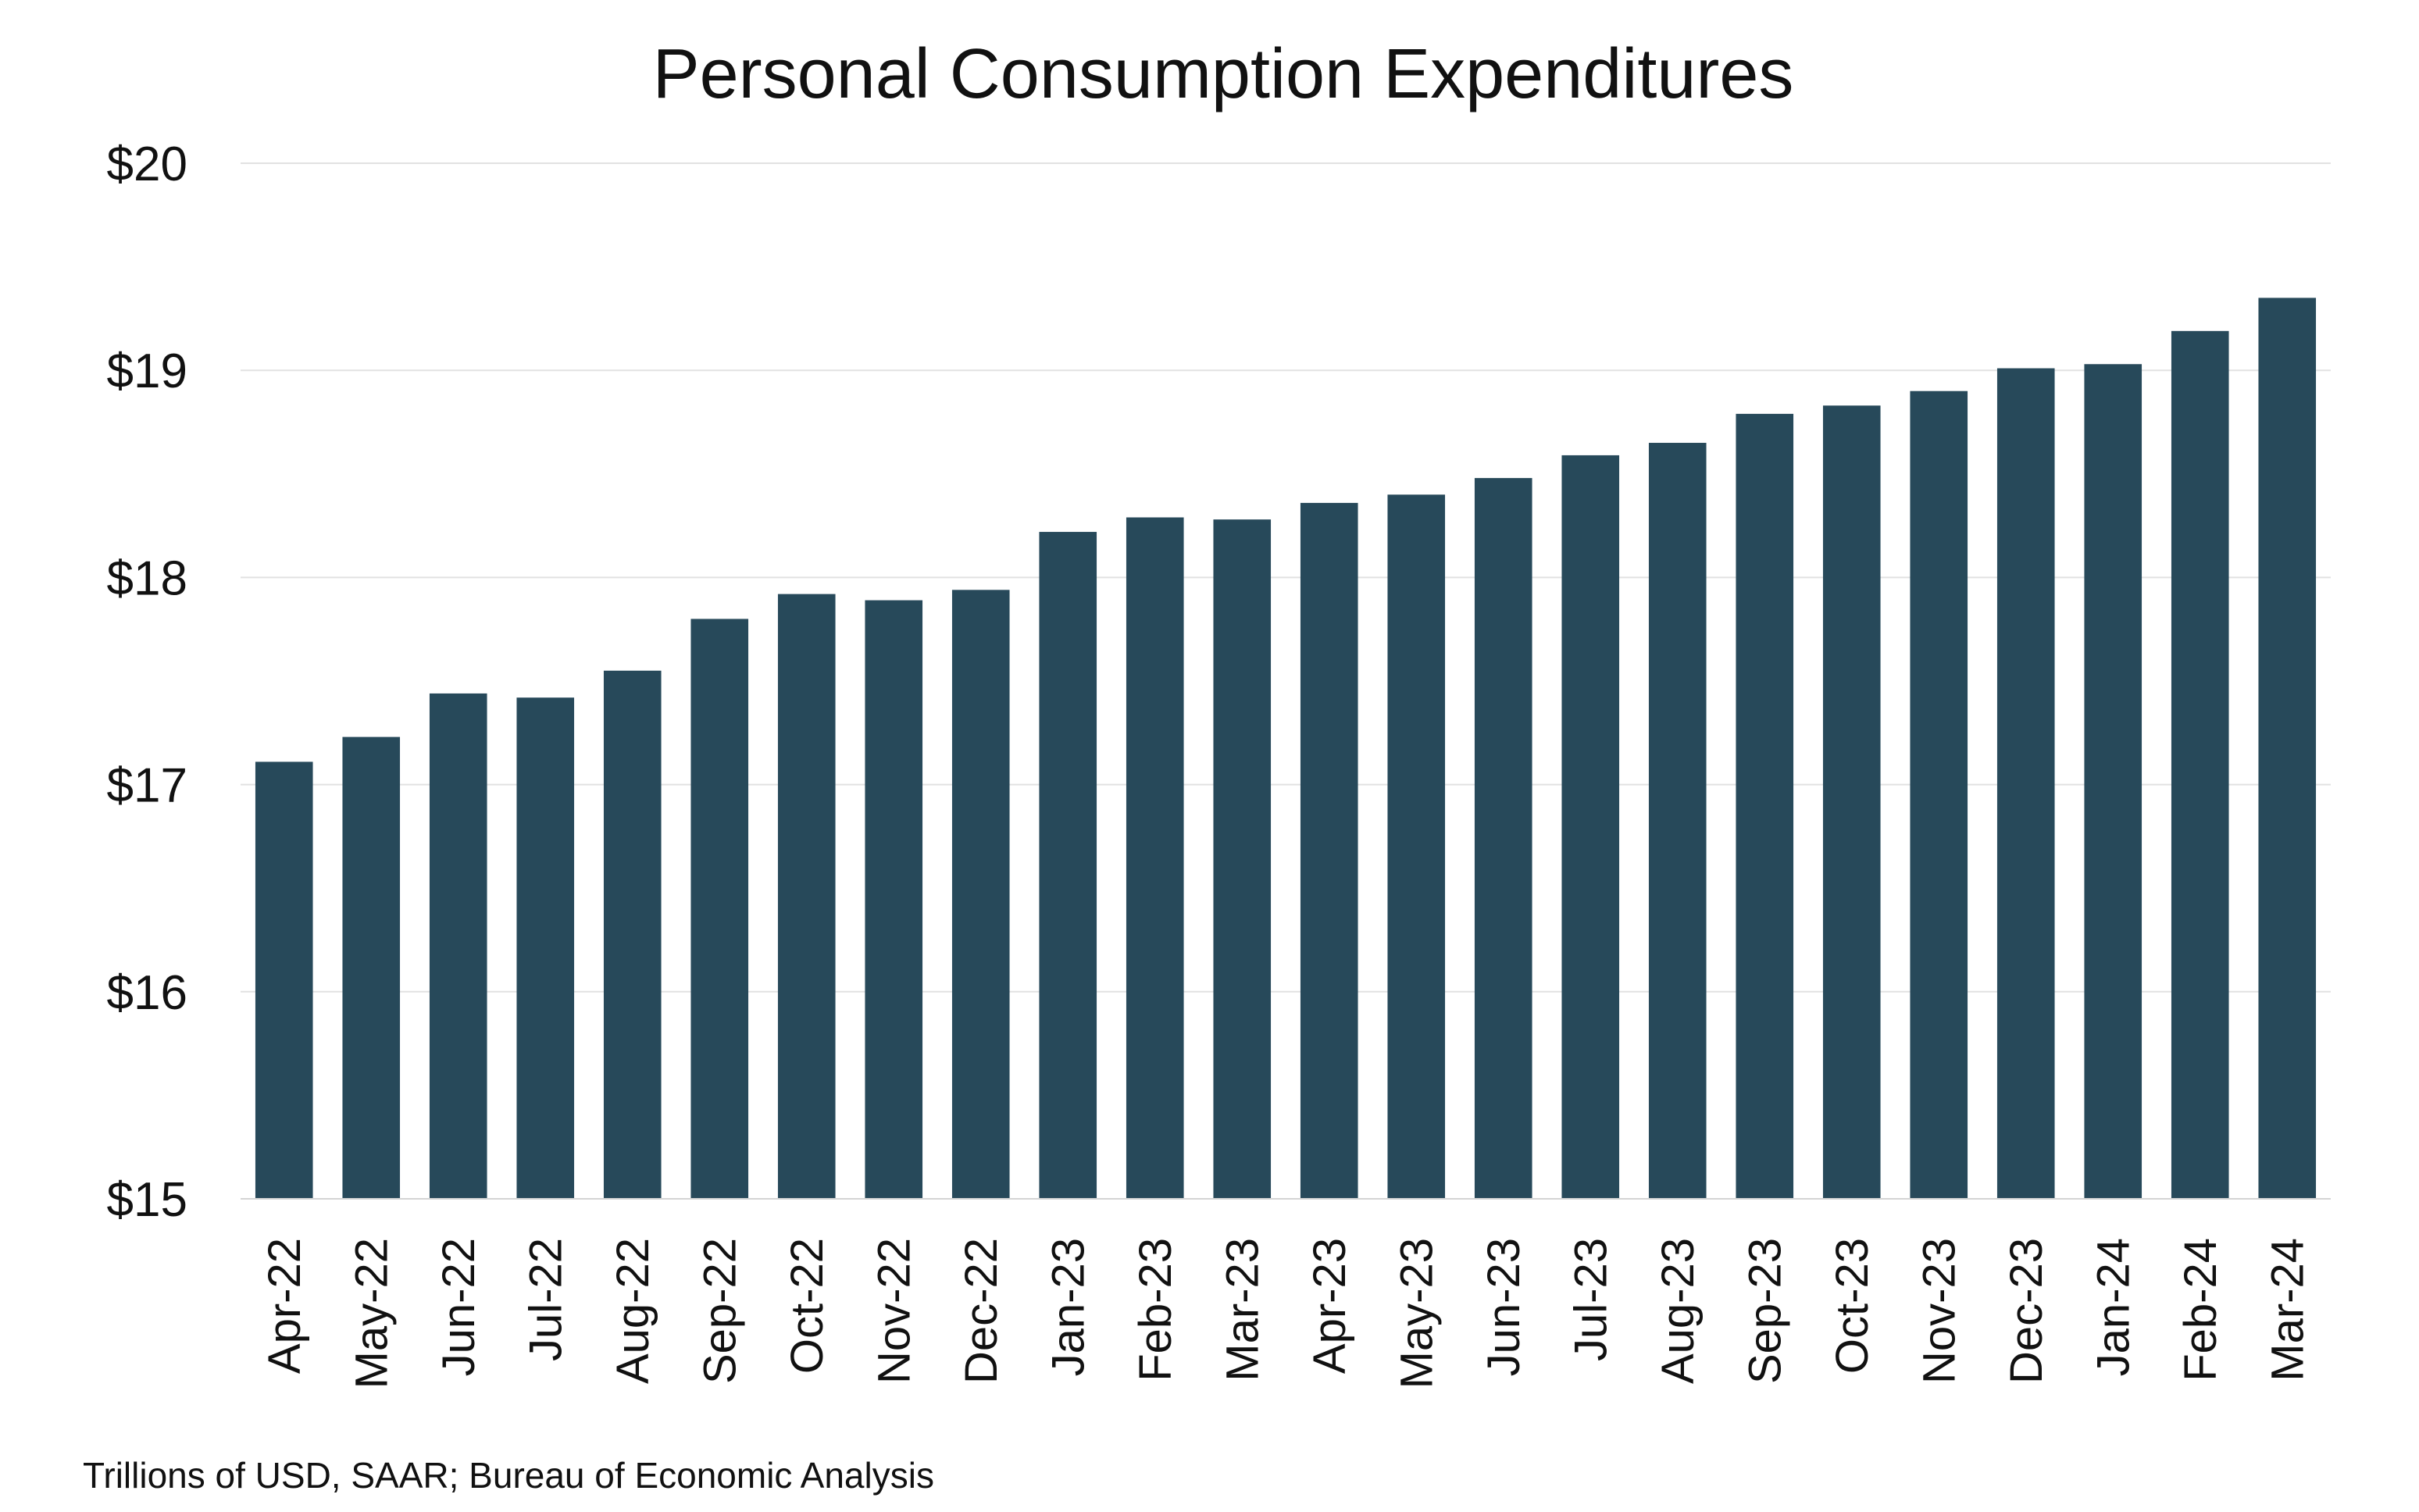  What do you see at coordinates (147, 786) in the screenshot?
I see `y-tick-label: $17` at bounding box center [147, 786].